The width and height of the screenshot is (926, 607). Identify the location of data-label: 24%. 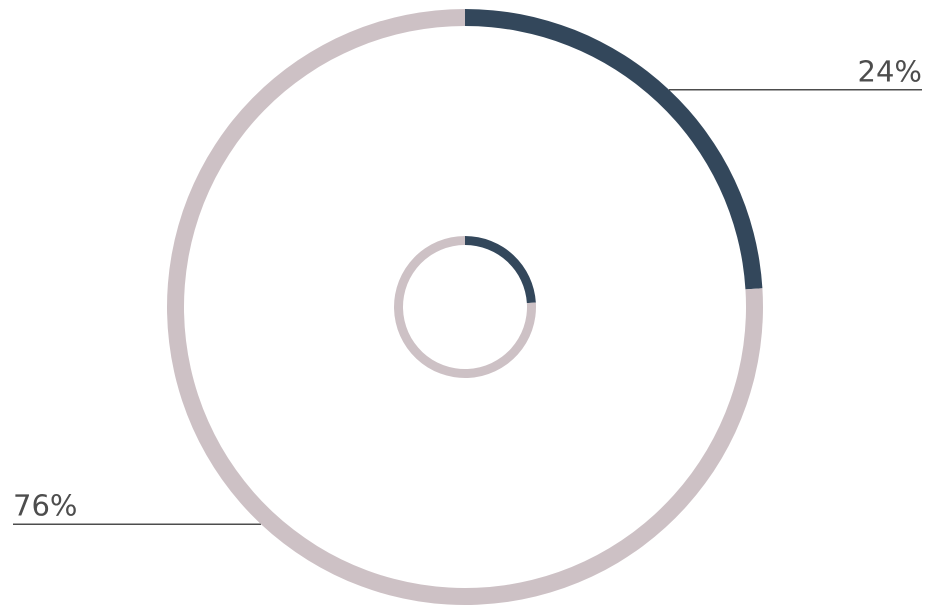
(890, 71).